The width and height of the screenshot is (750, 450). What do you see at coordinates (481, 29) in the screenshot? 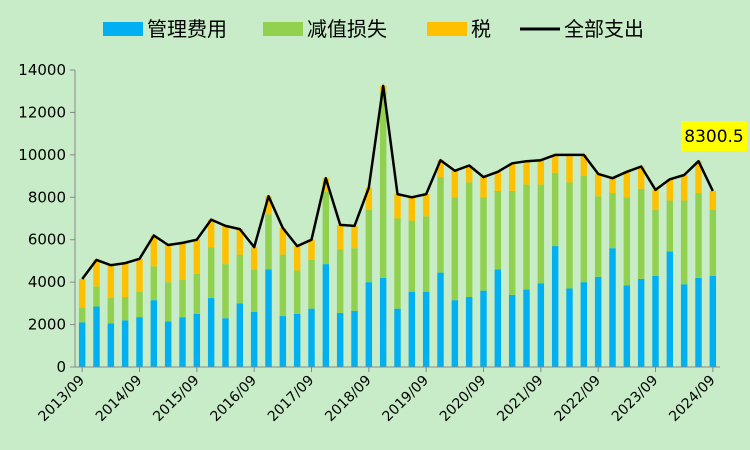
I see `legend-label-2: 税` at bounding box center [481, 29].